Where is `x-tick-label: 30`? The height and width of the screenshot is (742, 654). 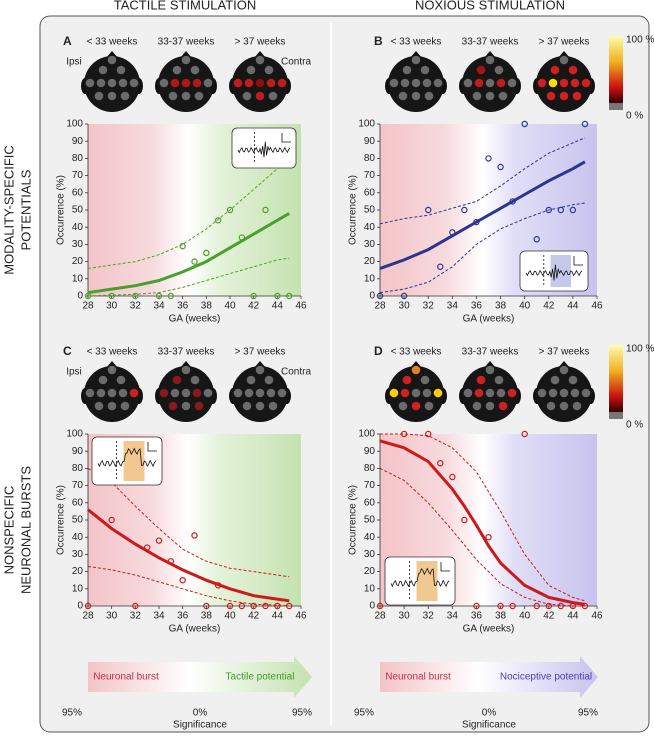
x-tick-label: 30 is located at coordinates (112, 616).